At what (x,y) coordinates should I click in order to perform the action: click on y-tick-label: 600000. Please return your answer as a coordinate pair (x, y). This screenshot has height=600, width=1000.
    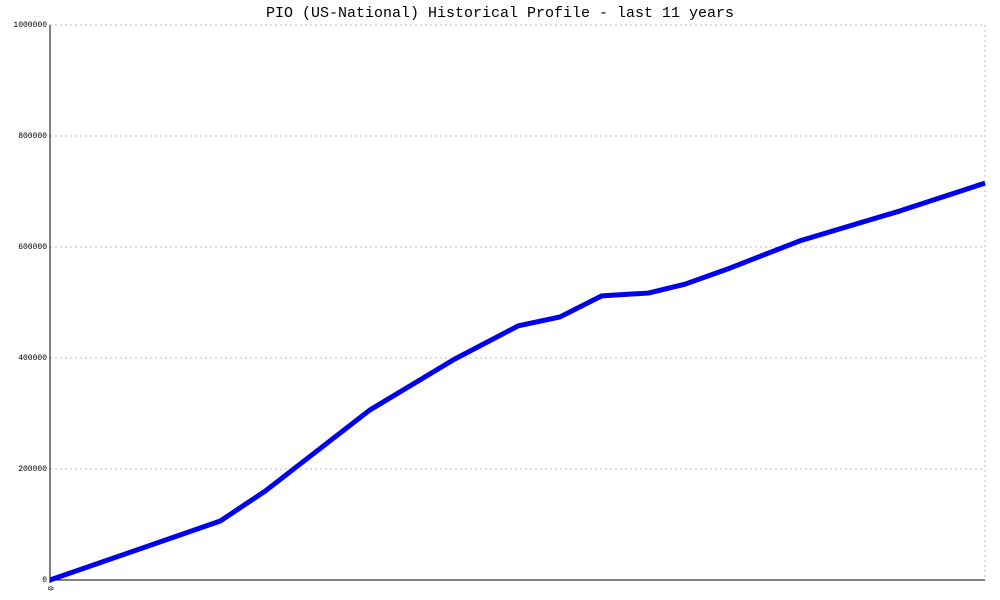
    Looking at the image, I should click on (32, 247).